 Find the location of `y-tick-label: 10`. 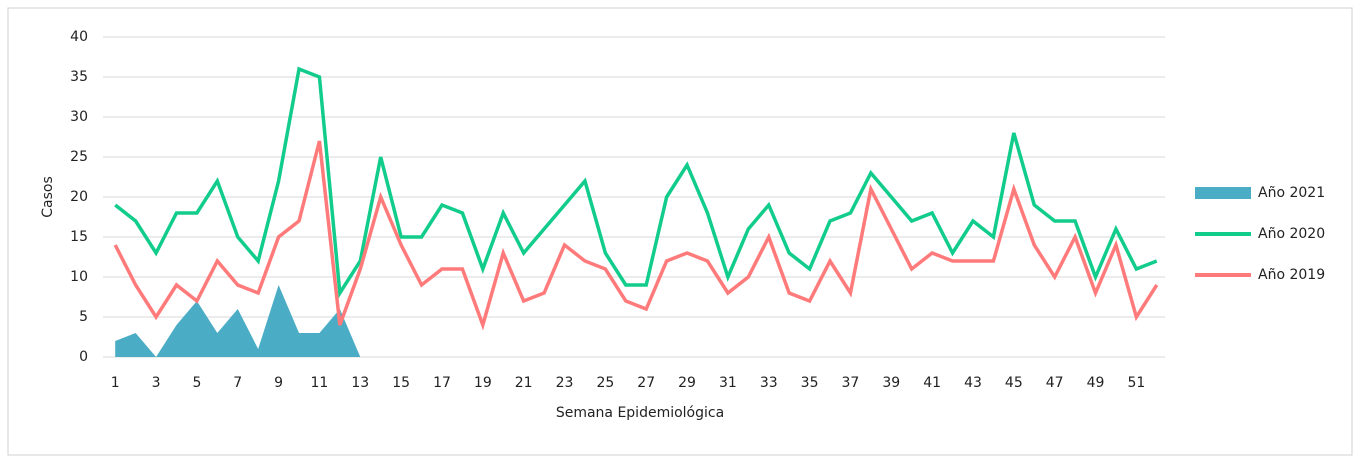

y-tick-label: 10 is located at coordinates (79, 277).